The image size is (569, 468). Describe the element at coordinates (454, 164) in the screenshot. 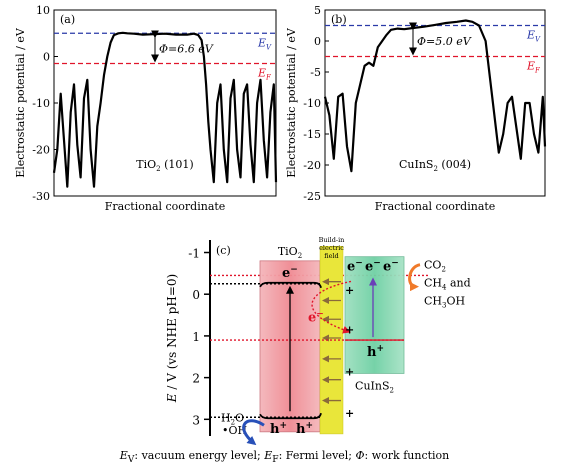

I see `material-facet: (004)` at that location.